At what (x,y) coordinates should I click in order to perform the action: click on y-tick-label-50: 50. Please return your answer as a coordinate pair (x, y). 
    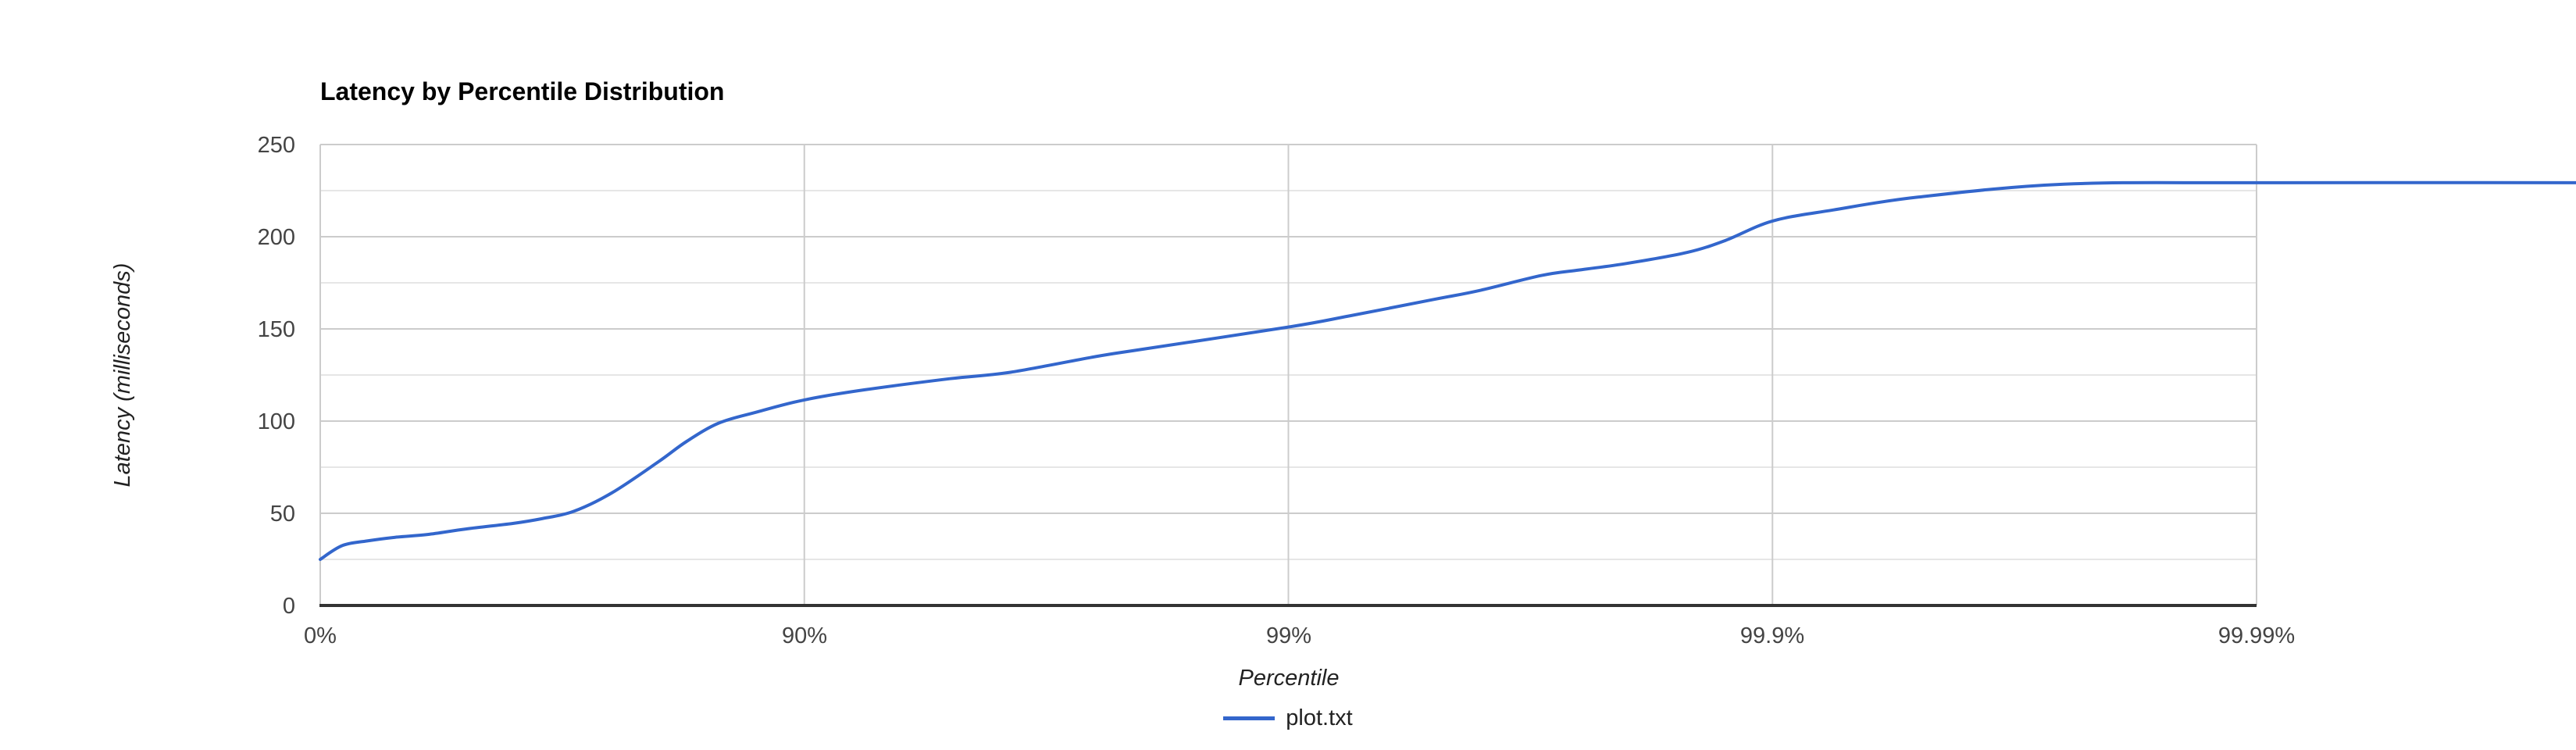
    Looking at the image, I should click on (282, 514).